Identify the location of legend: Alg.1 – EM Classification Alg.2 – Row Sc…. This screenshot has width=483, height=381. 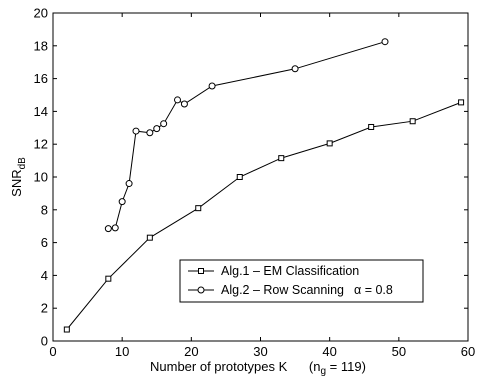
(301, 281).